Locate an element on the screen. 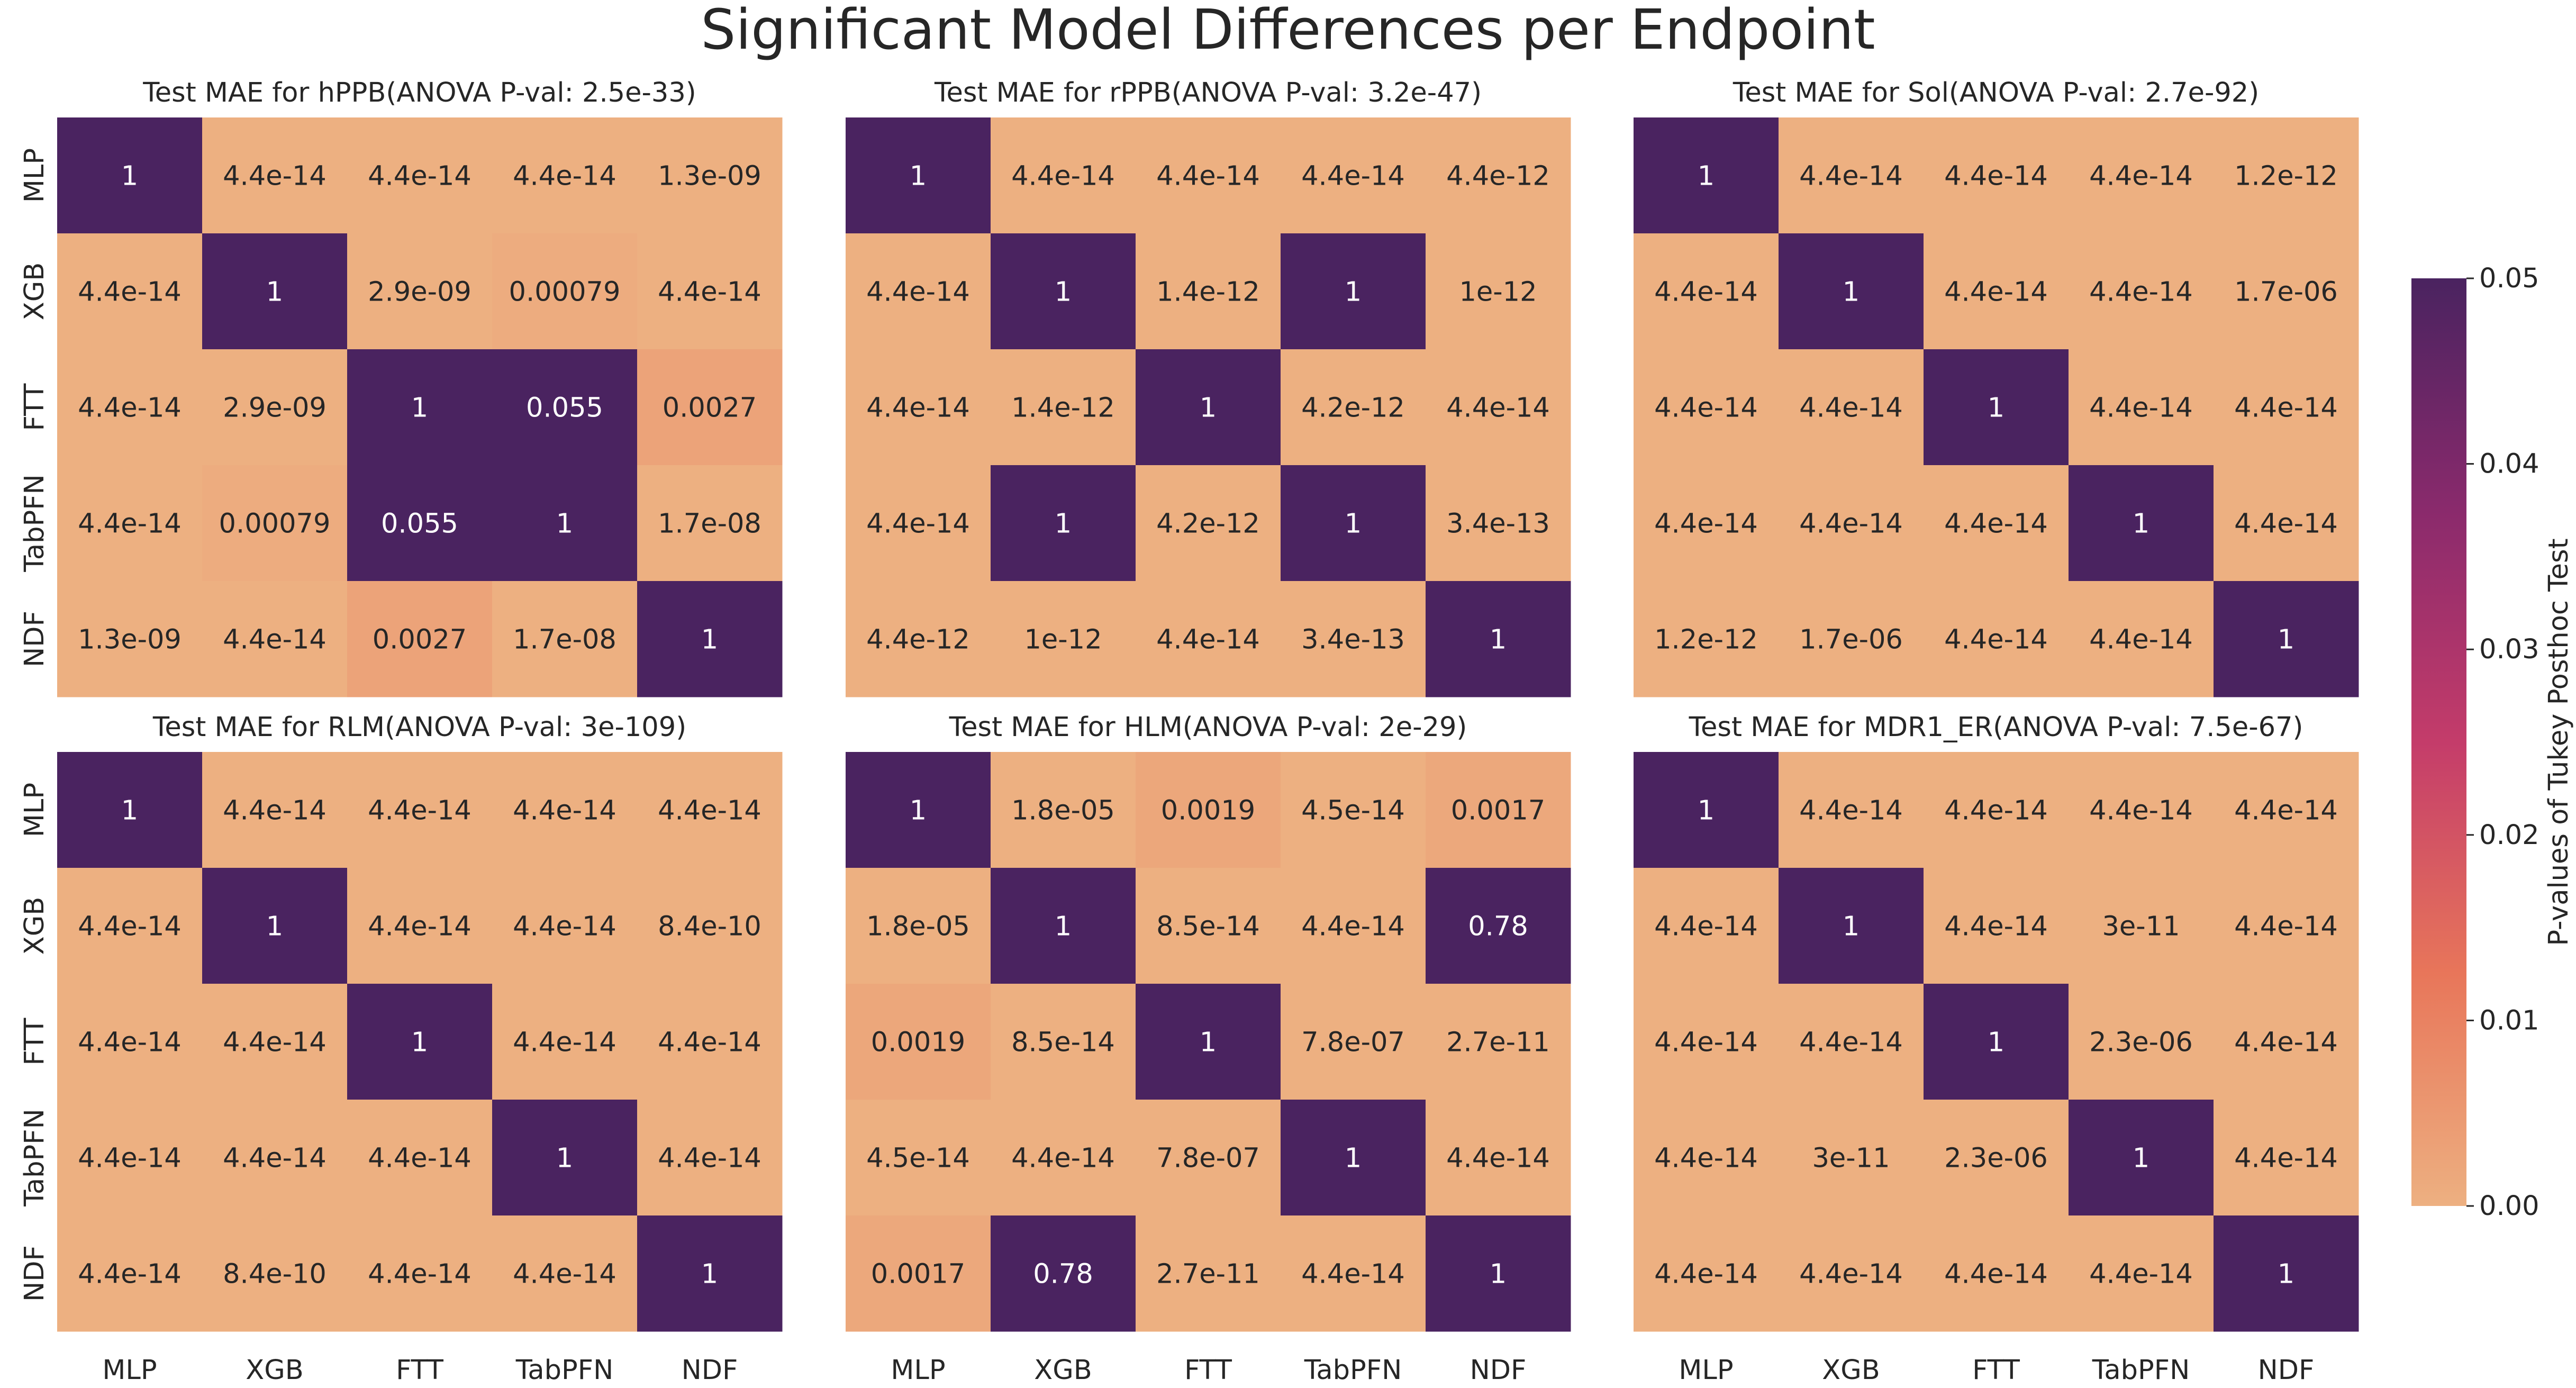  cell-annotation: 1.2e-12 is located at coordinates (2286, 177).